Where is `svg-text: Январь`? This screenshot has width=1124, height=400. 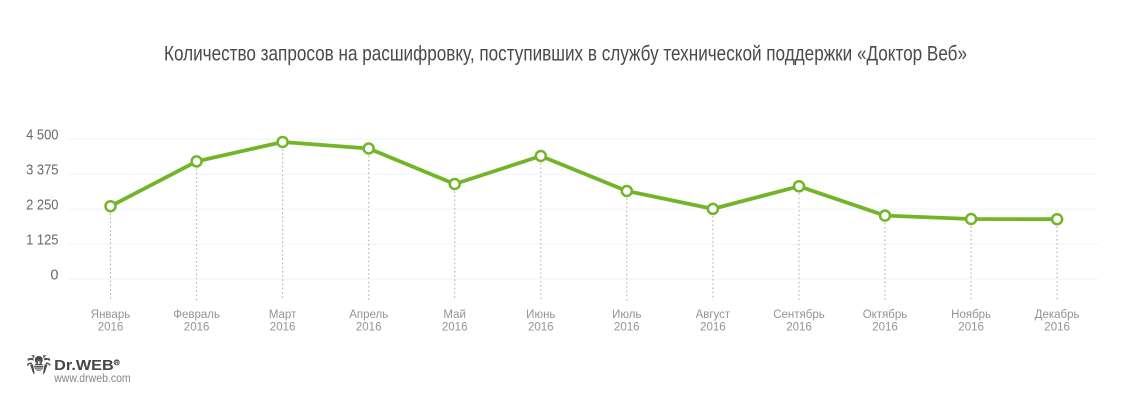 svg-text: Январь is located at coordinates (110, 315).